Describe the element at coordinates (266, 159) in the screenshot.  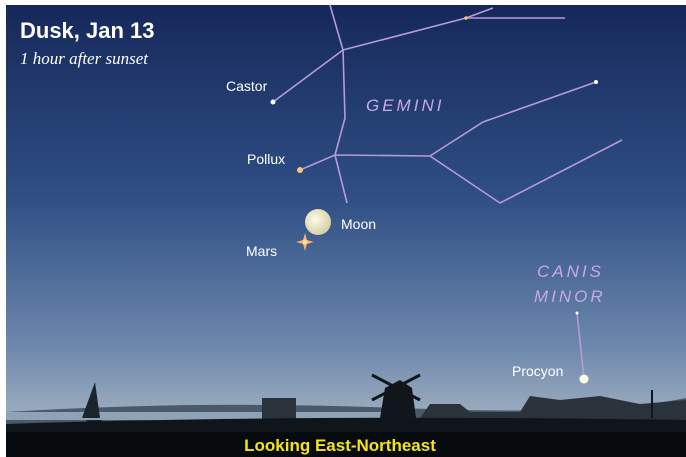
I see `pollux-label: Pollux` at that location.